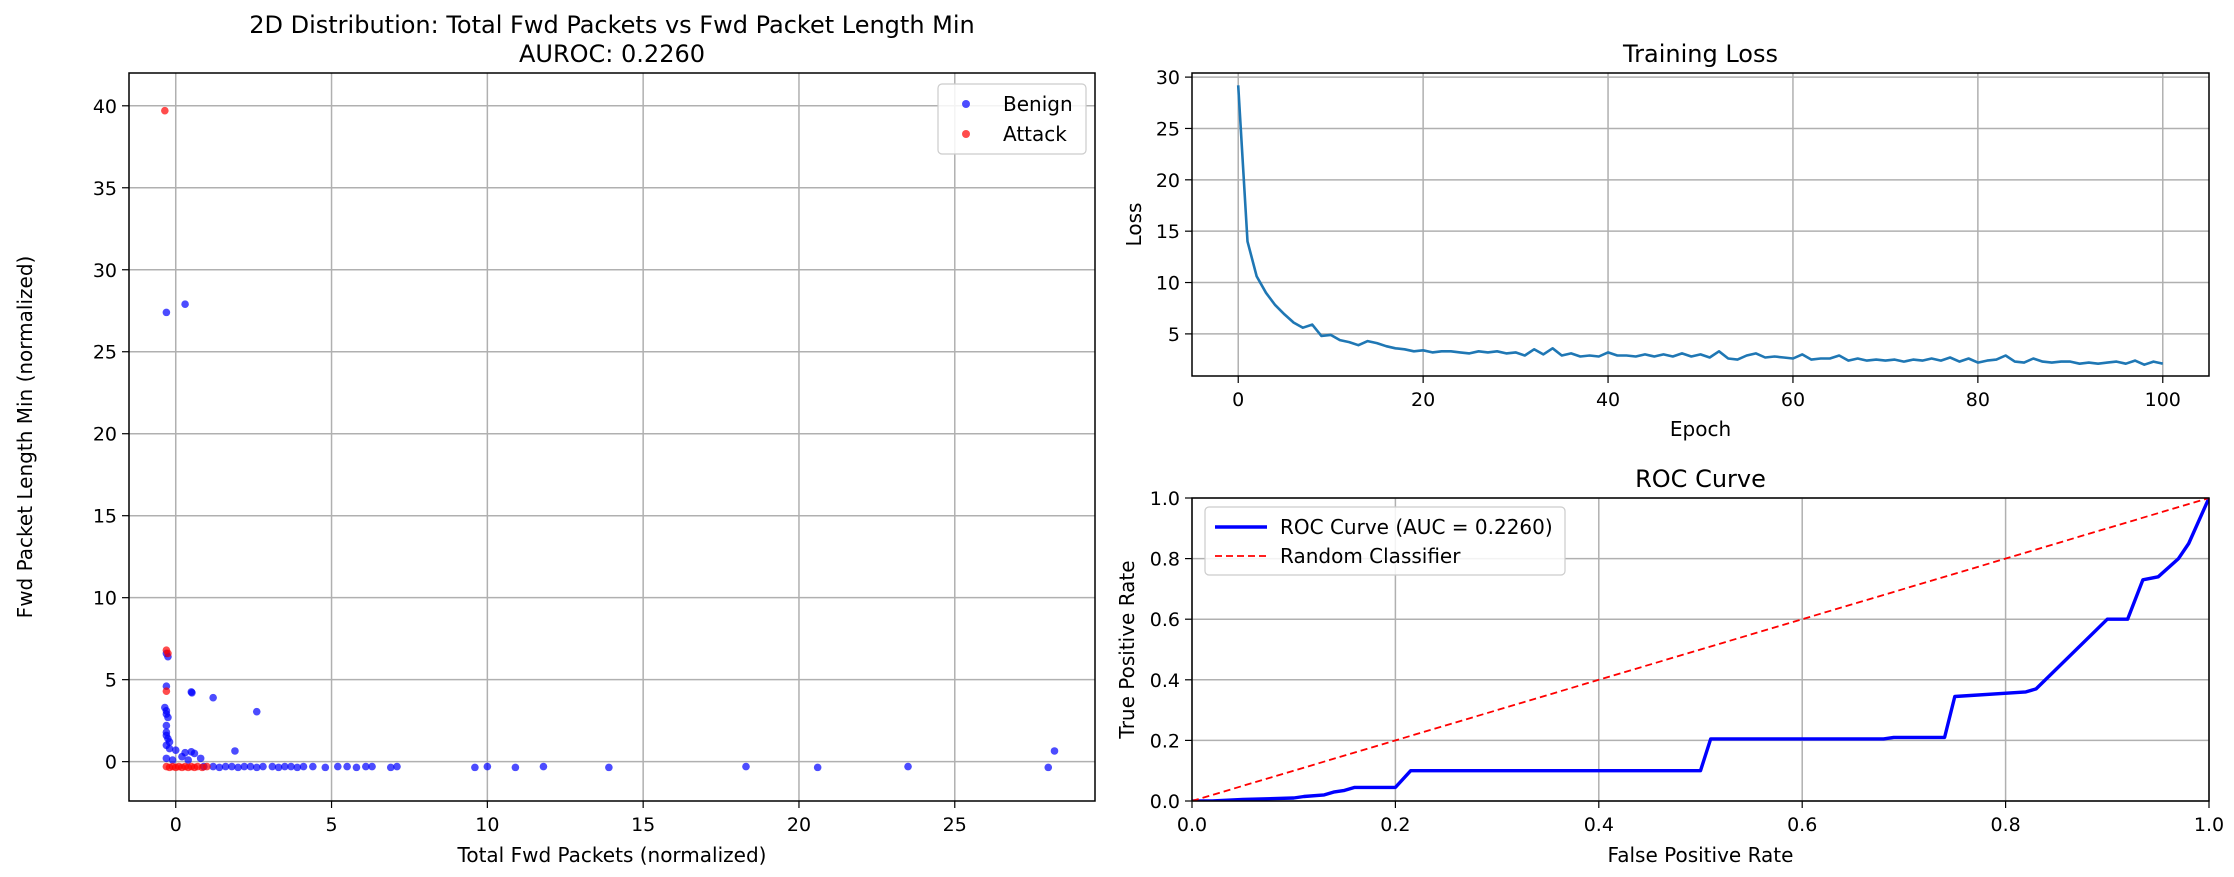  What do you see at coordinates (1168, 78) in the screenshot?
I see `loss-y-tick-label: 30` at bounding box center [1168, 78].